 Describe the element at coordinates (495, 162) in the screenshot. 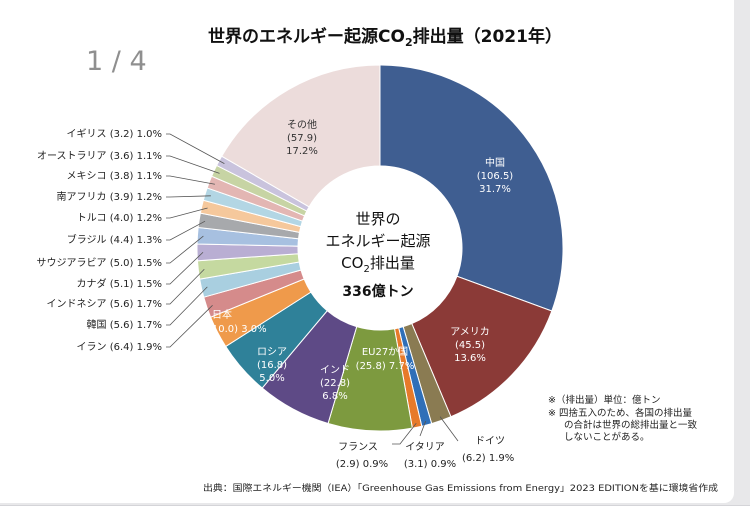

I see `slice-label-name: 中国` at that location.